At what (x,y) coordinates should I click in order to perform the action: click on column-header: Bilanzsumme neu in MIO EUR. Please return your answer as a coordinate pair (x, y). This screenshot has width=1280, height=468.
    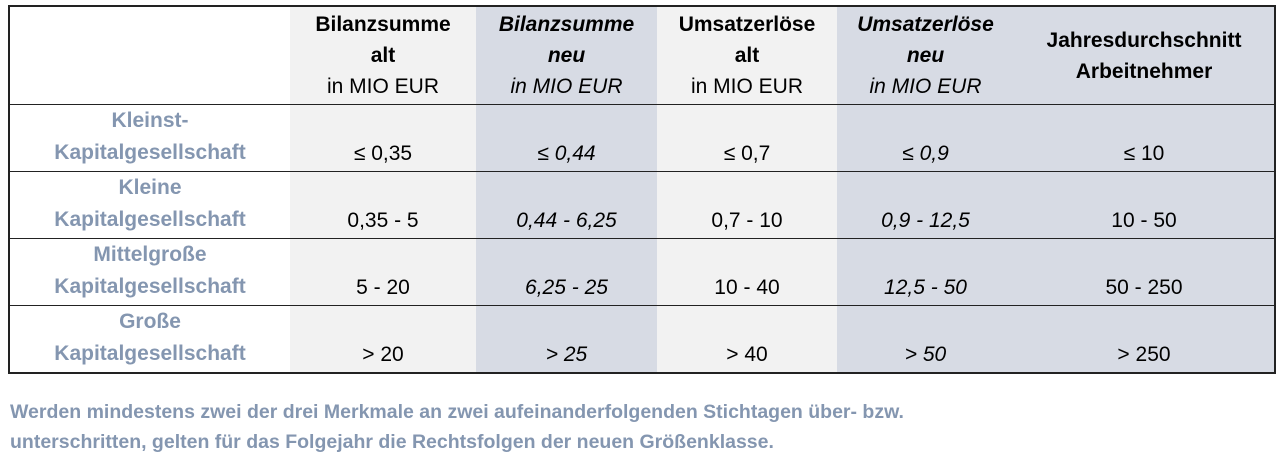
    Looking at the image, I should click on (566, 55).